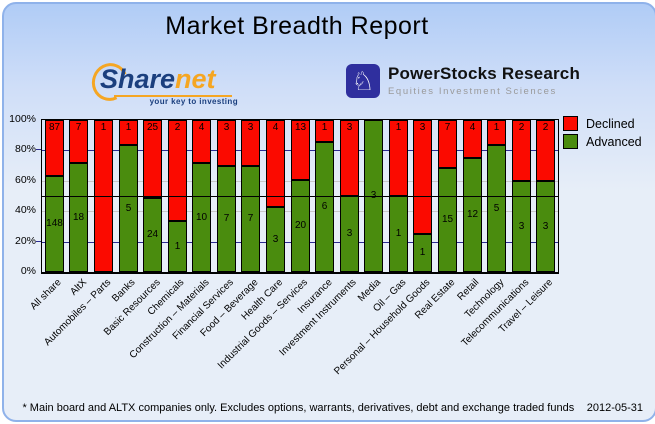 This screenshot has height=424, width=655. I want to click on powerstocks-wordmark: PowerStocks Research, so click(484, 73).